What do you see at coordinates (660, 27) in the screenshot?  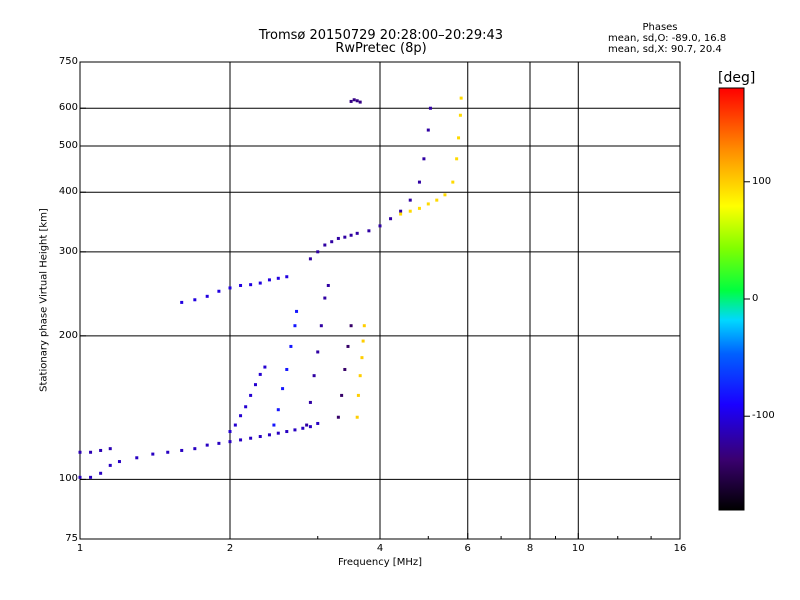 I see `phase-stats-title: Phases` at bounding box center [660, 27].